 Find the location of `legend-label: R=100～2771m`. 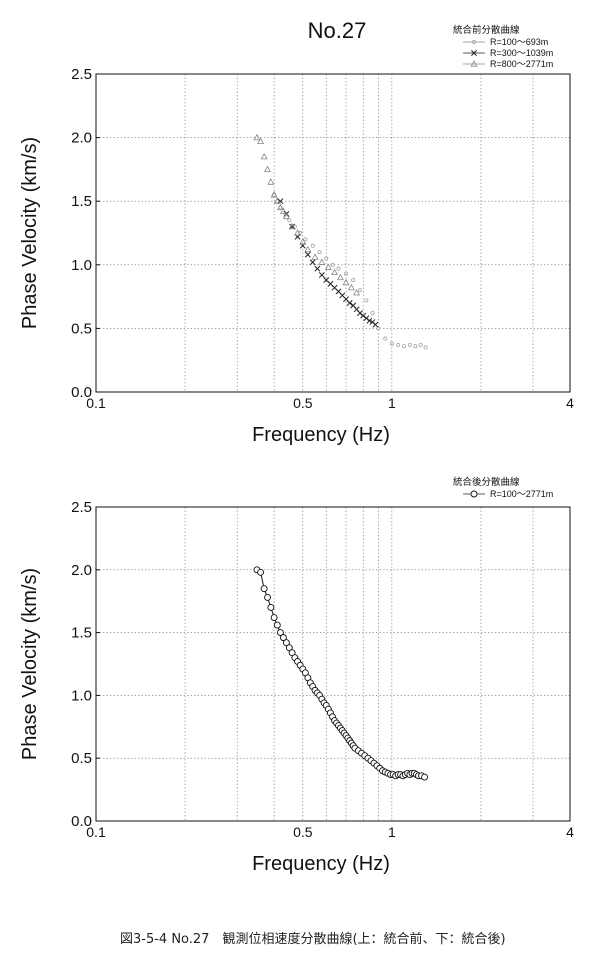

legend-label: R=100～2771m is located at coordinates (521, 494).